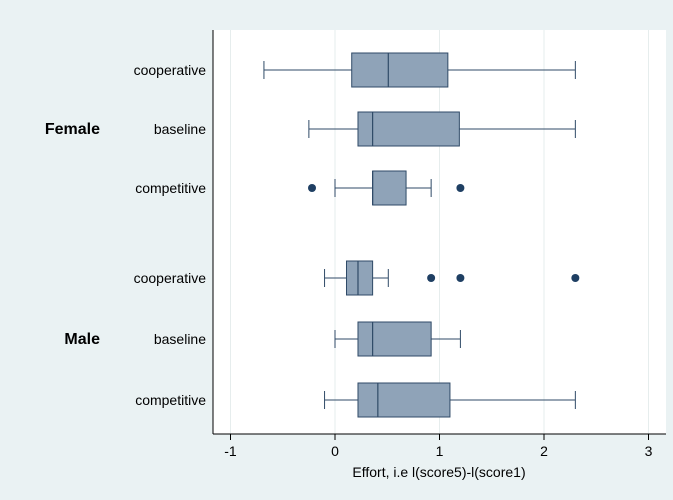 This screenshot has height=500, width=673. Describe the element at coordinates (335, 451) in the screenshot. I see `x-tick-label: 0` at that location.